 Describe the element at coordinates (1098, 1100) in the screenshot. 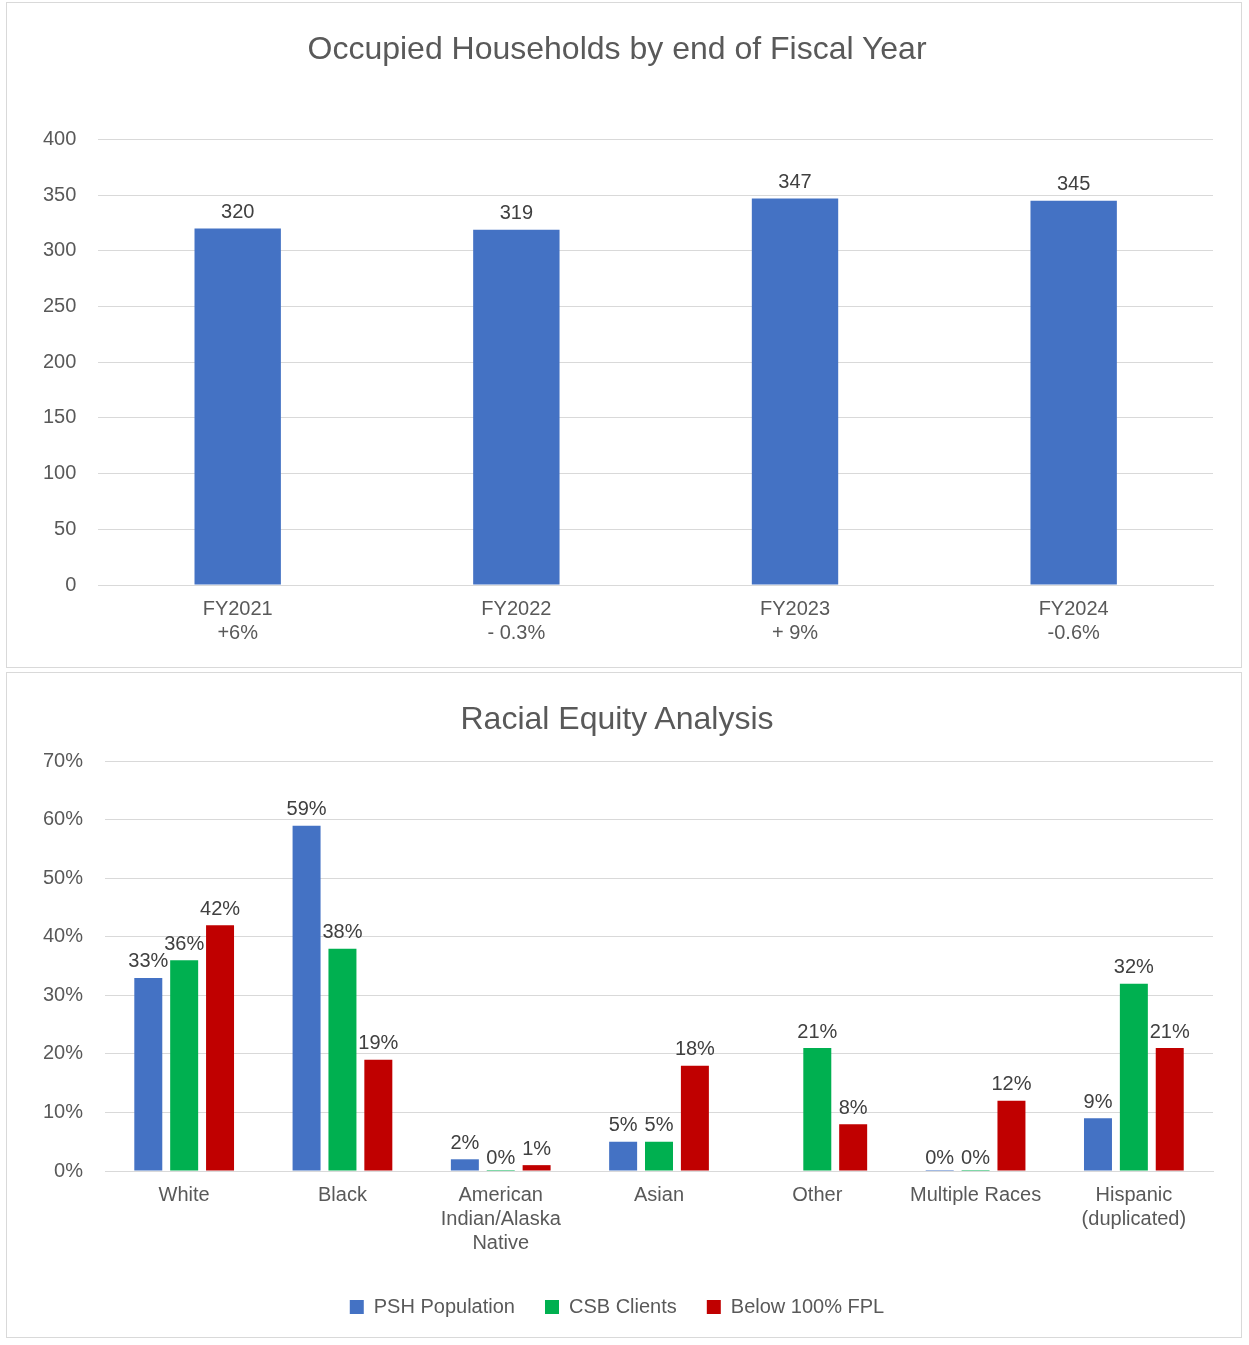

I see `data-label: 9%` at that location.